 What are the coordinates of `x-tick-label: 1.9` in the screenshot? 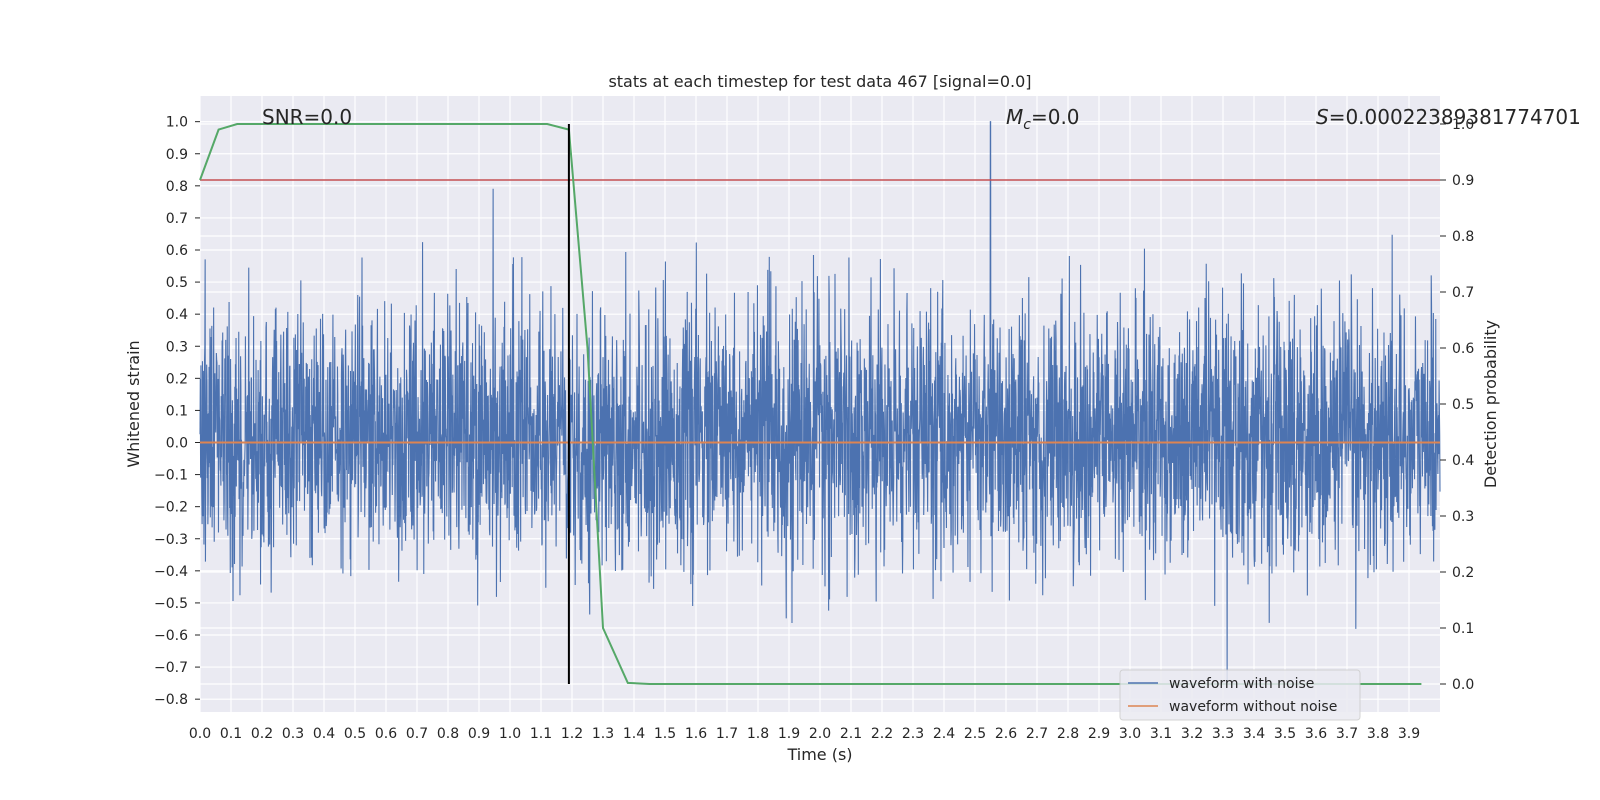 It's located at (789, 734).